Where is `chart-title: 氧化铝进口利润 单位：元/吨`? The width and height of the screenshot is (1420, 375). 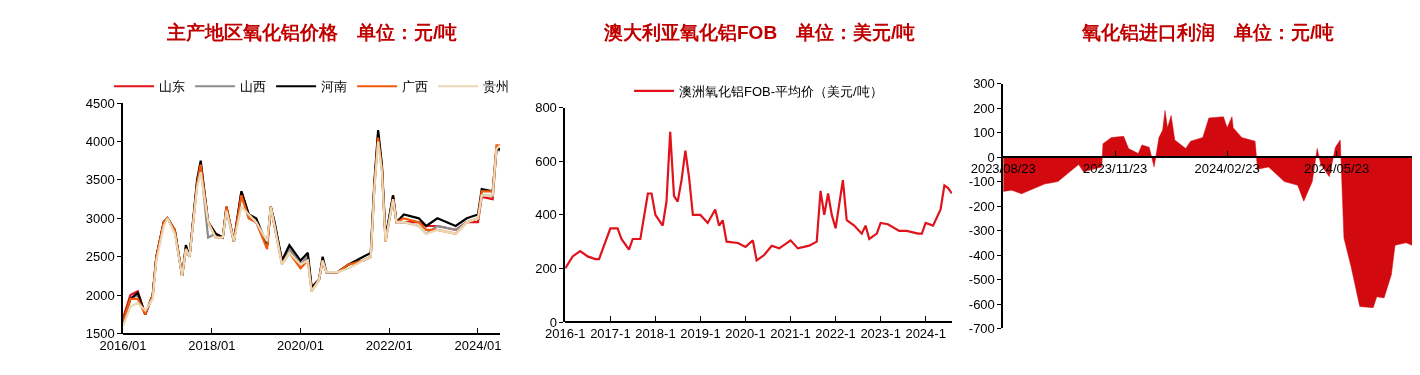
chart-title: 氧化铝进口利润 单位：元/吨 is located at coordinates (1208, 32).